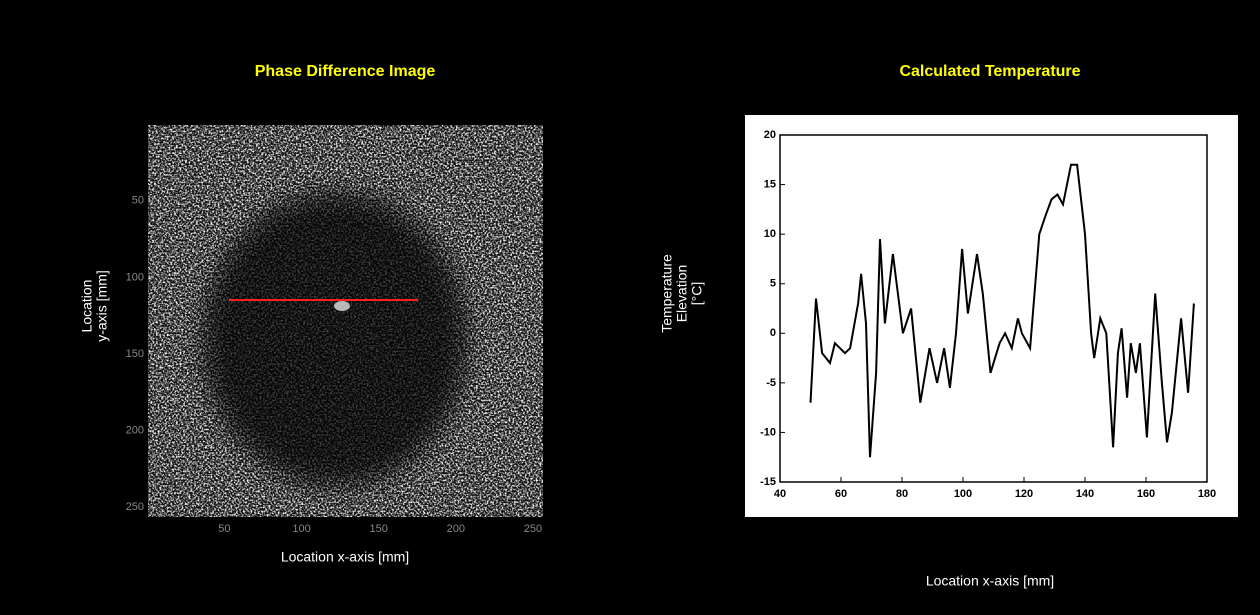 This screenshot has height=615, width=1260. What do you see at coordinates (224, 529) in the screenshot?
I see `x-tick-label: 50` at bounding box center [224, 529].